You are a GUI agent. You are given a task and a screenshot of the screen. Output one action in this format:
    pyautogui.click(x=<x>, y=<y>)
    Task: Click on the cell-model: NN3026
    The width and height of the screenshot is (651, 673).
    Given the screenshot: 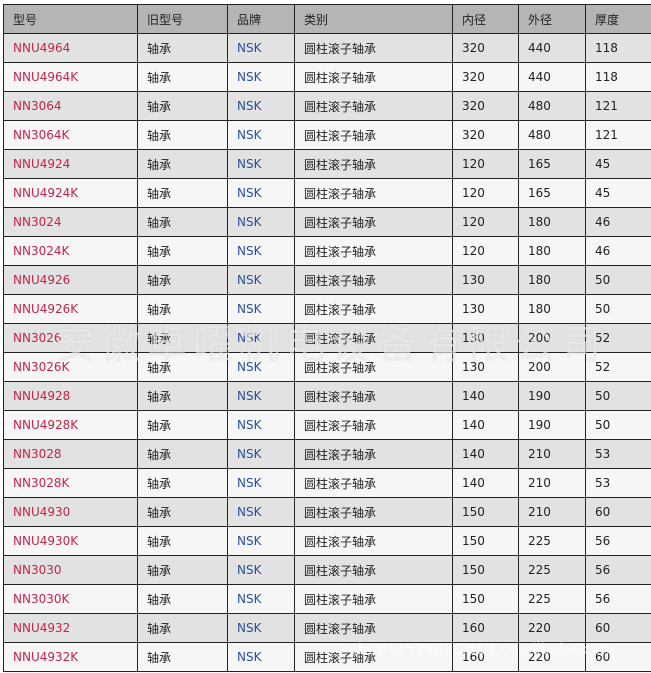 What is the action you would take?
    pyautogui.click(x=70, y=338)
    